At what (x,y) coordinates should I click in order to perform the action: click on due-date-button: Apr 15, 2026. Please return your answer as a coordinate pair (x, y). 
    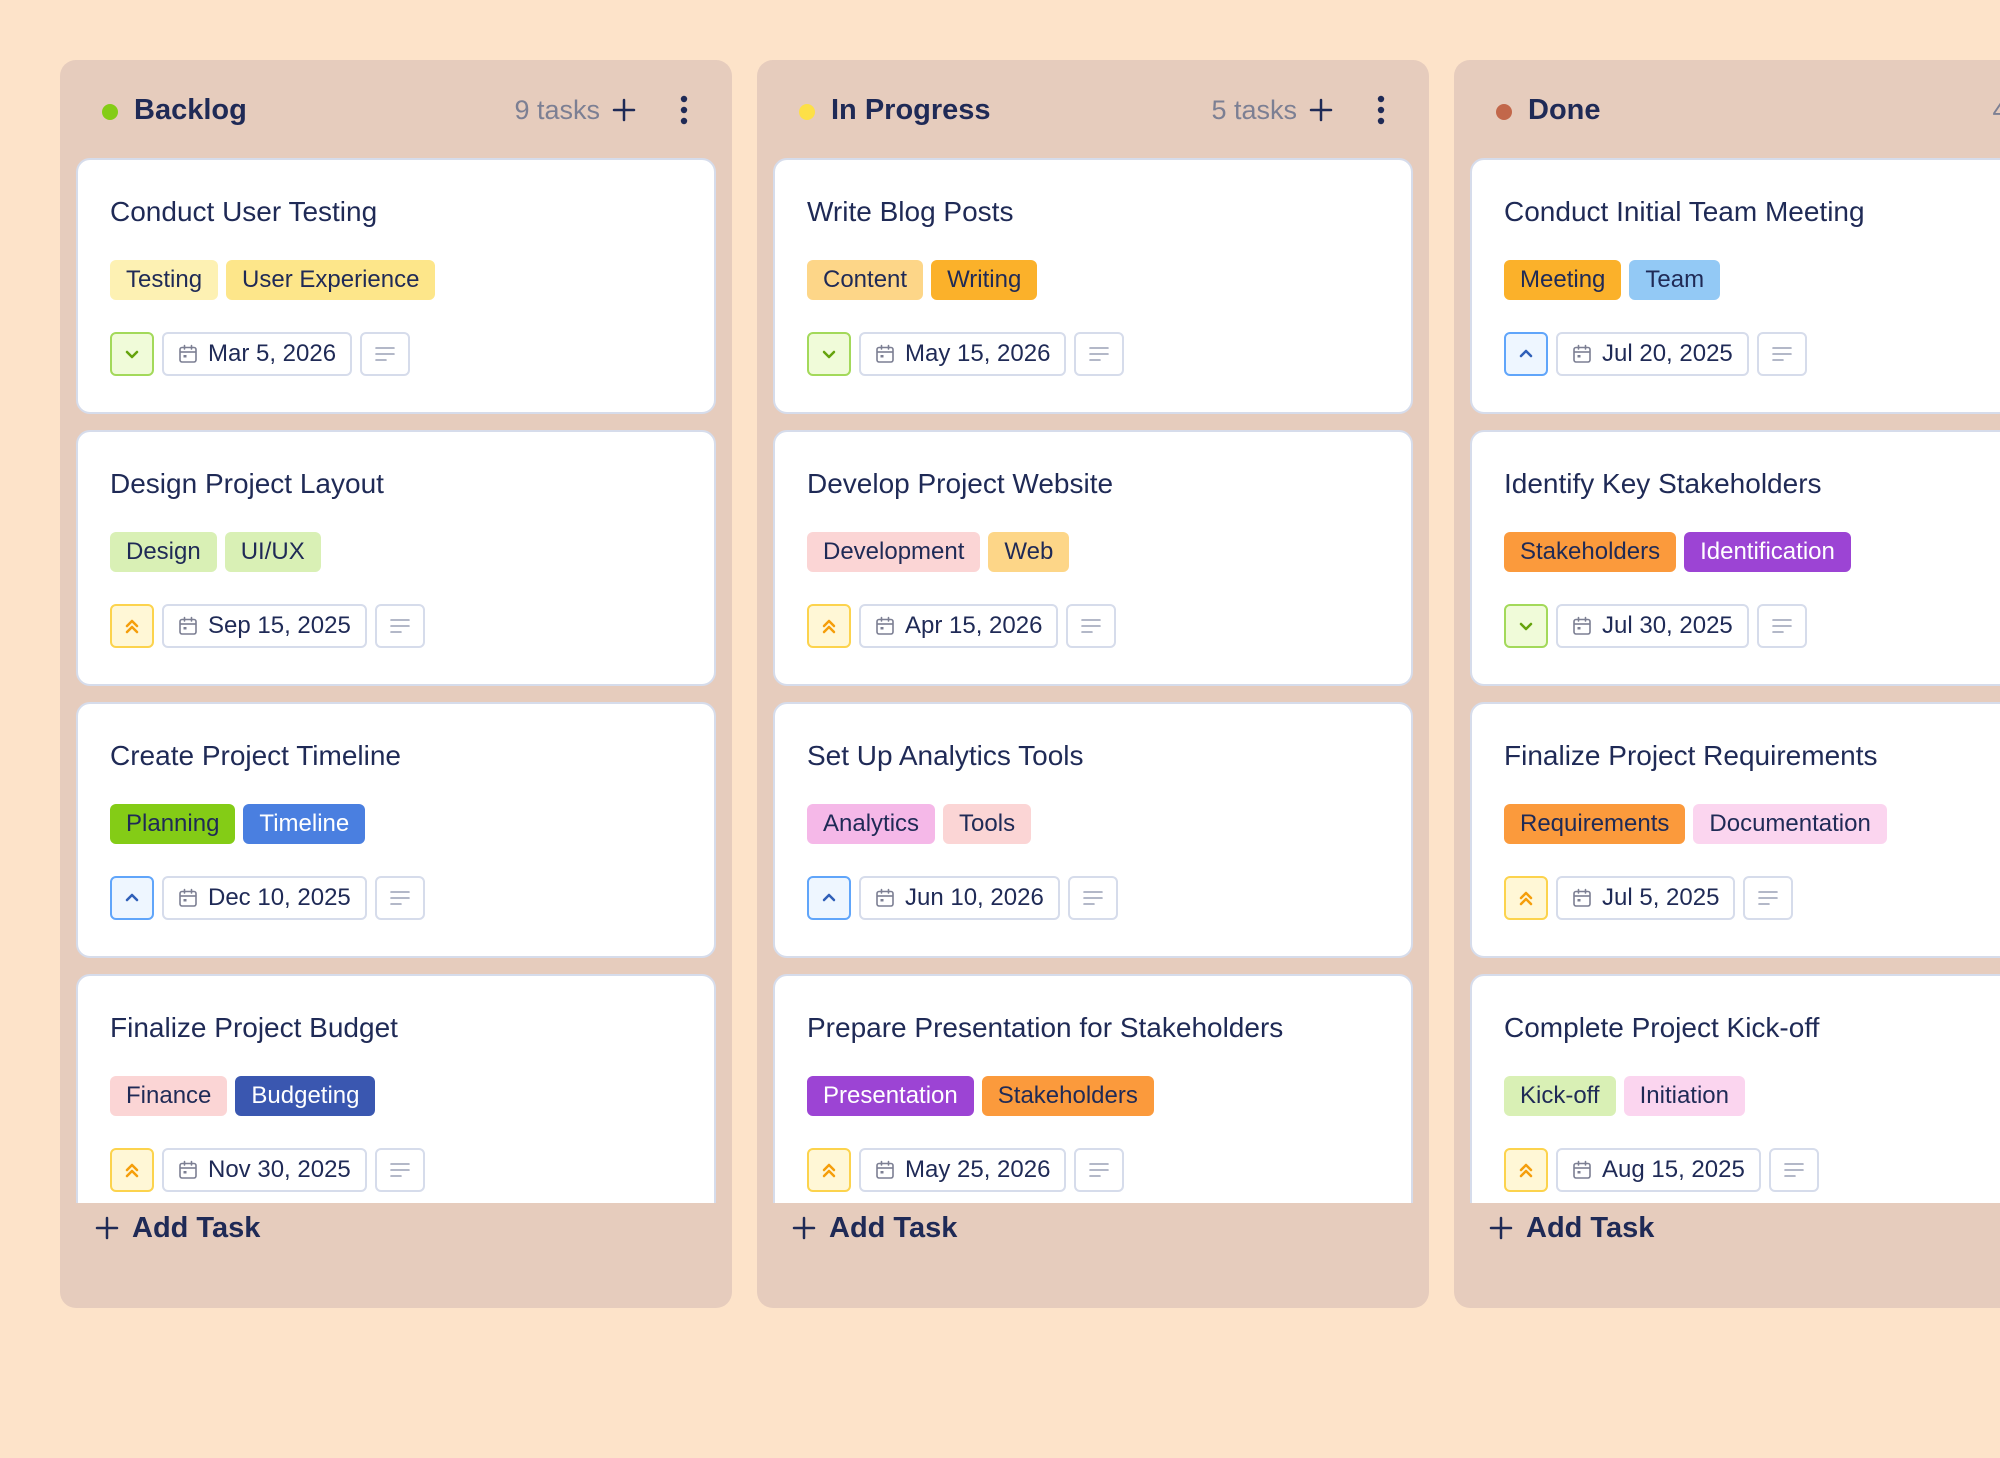
    Looking at the image, I should click on (959, 626).